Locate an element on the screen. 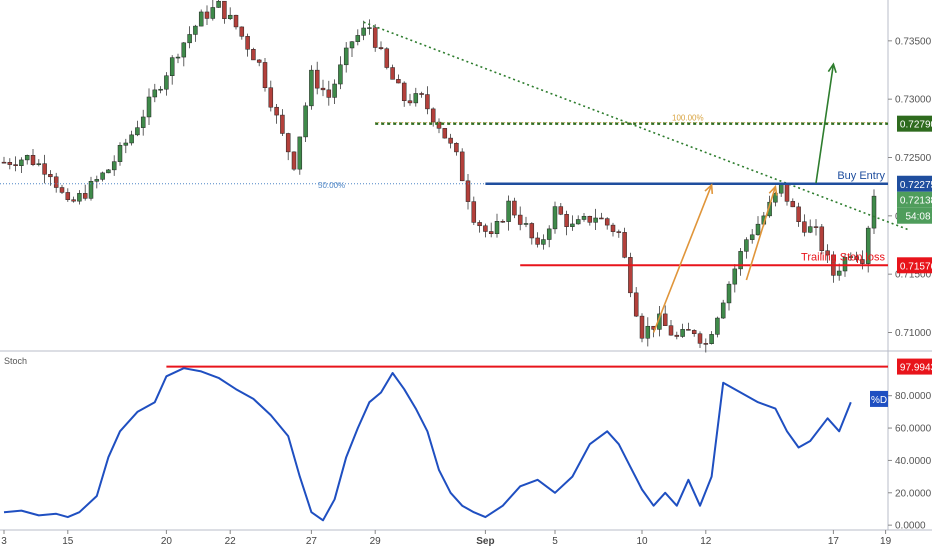 This screenshot has height=550, width=932. target-arrow-shaft is located at coordinates (825, 124).